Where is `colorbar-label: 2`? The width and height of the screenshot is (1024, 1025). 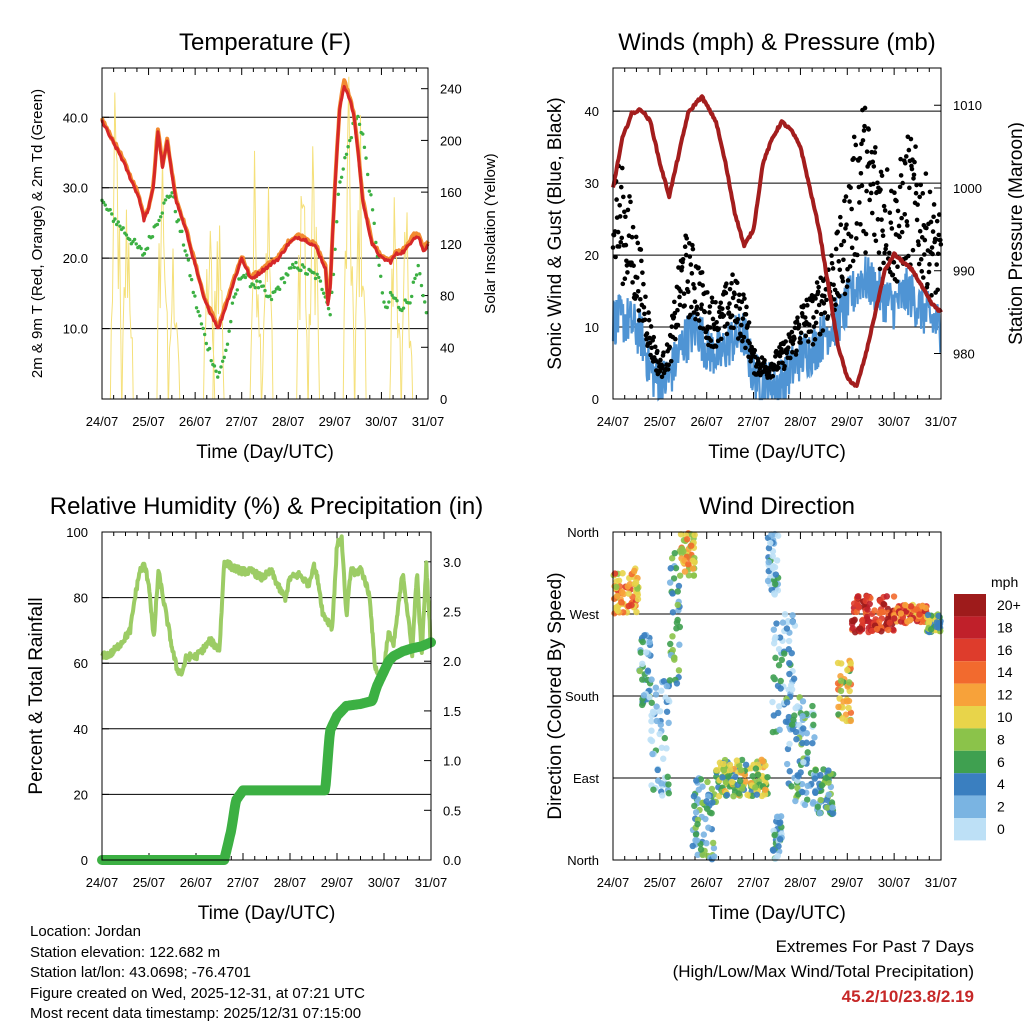 colorbar-label: 2 is located at coordinates (1001, 807).